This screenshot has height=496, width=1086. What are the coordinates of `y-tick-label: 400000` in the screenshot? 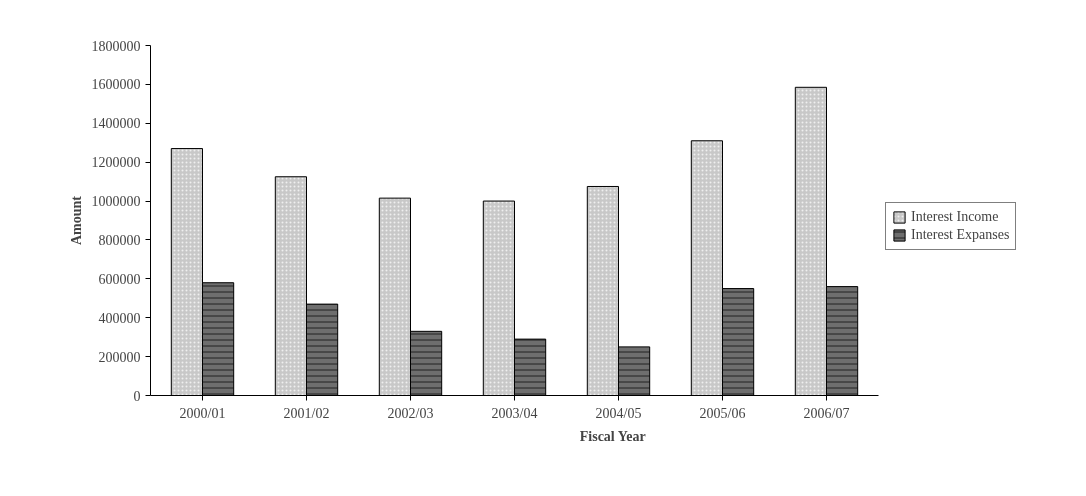 It's located at (119, 318).